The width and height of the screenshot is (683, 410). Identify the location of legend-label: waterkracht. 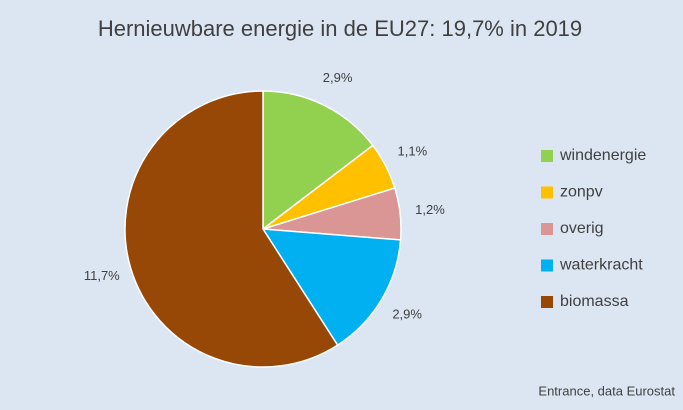
(601, 265).